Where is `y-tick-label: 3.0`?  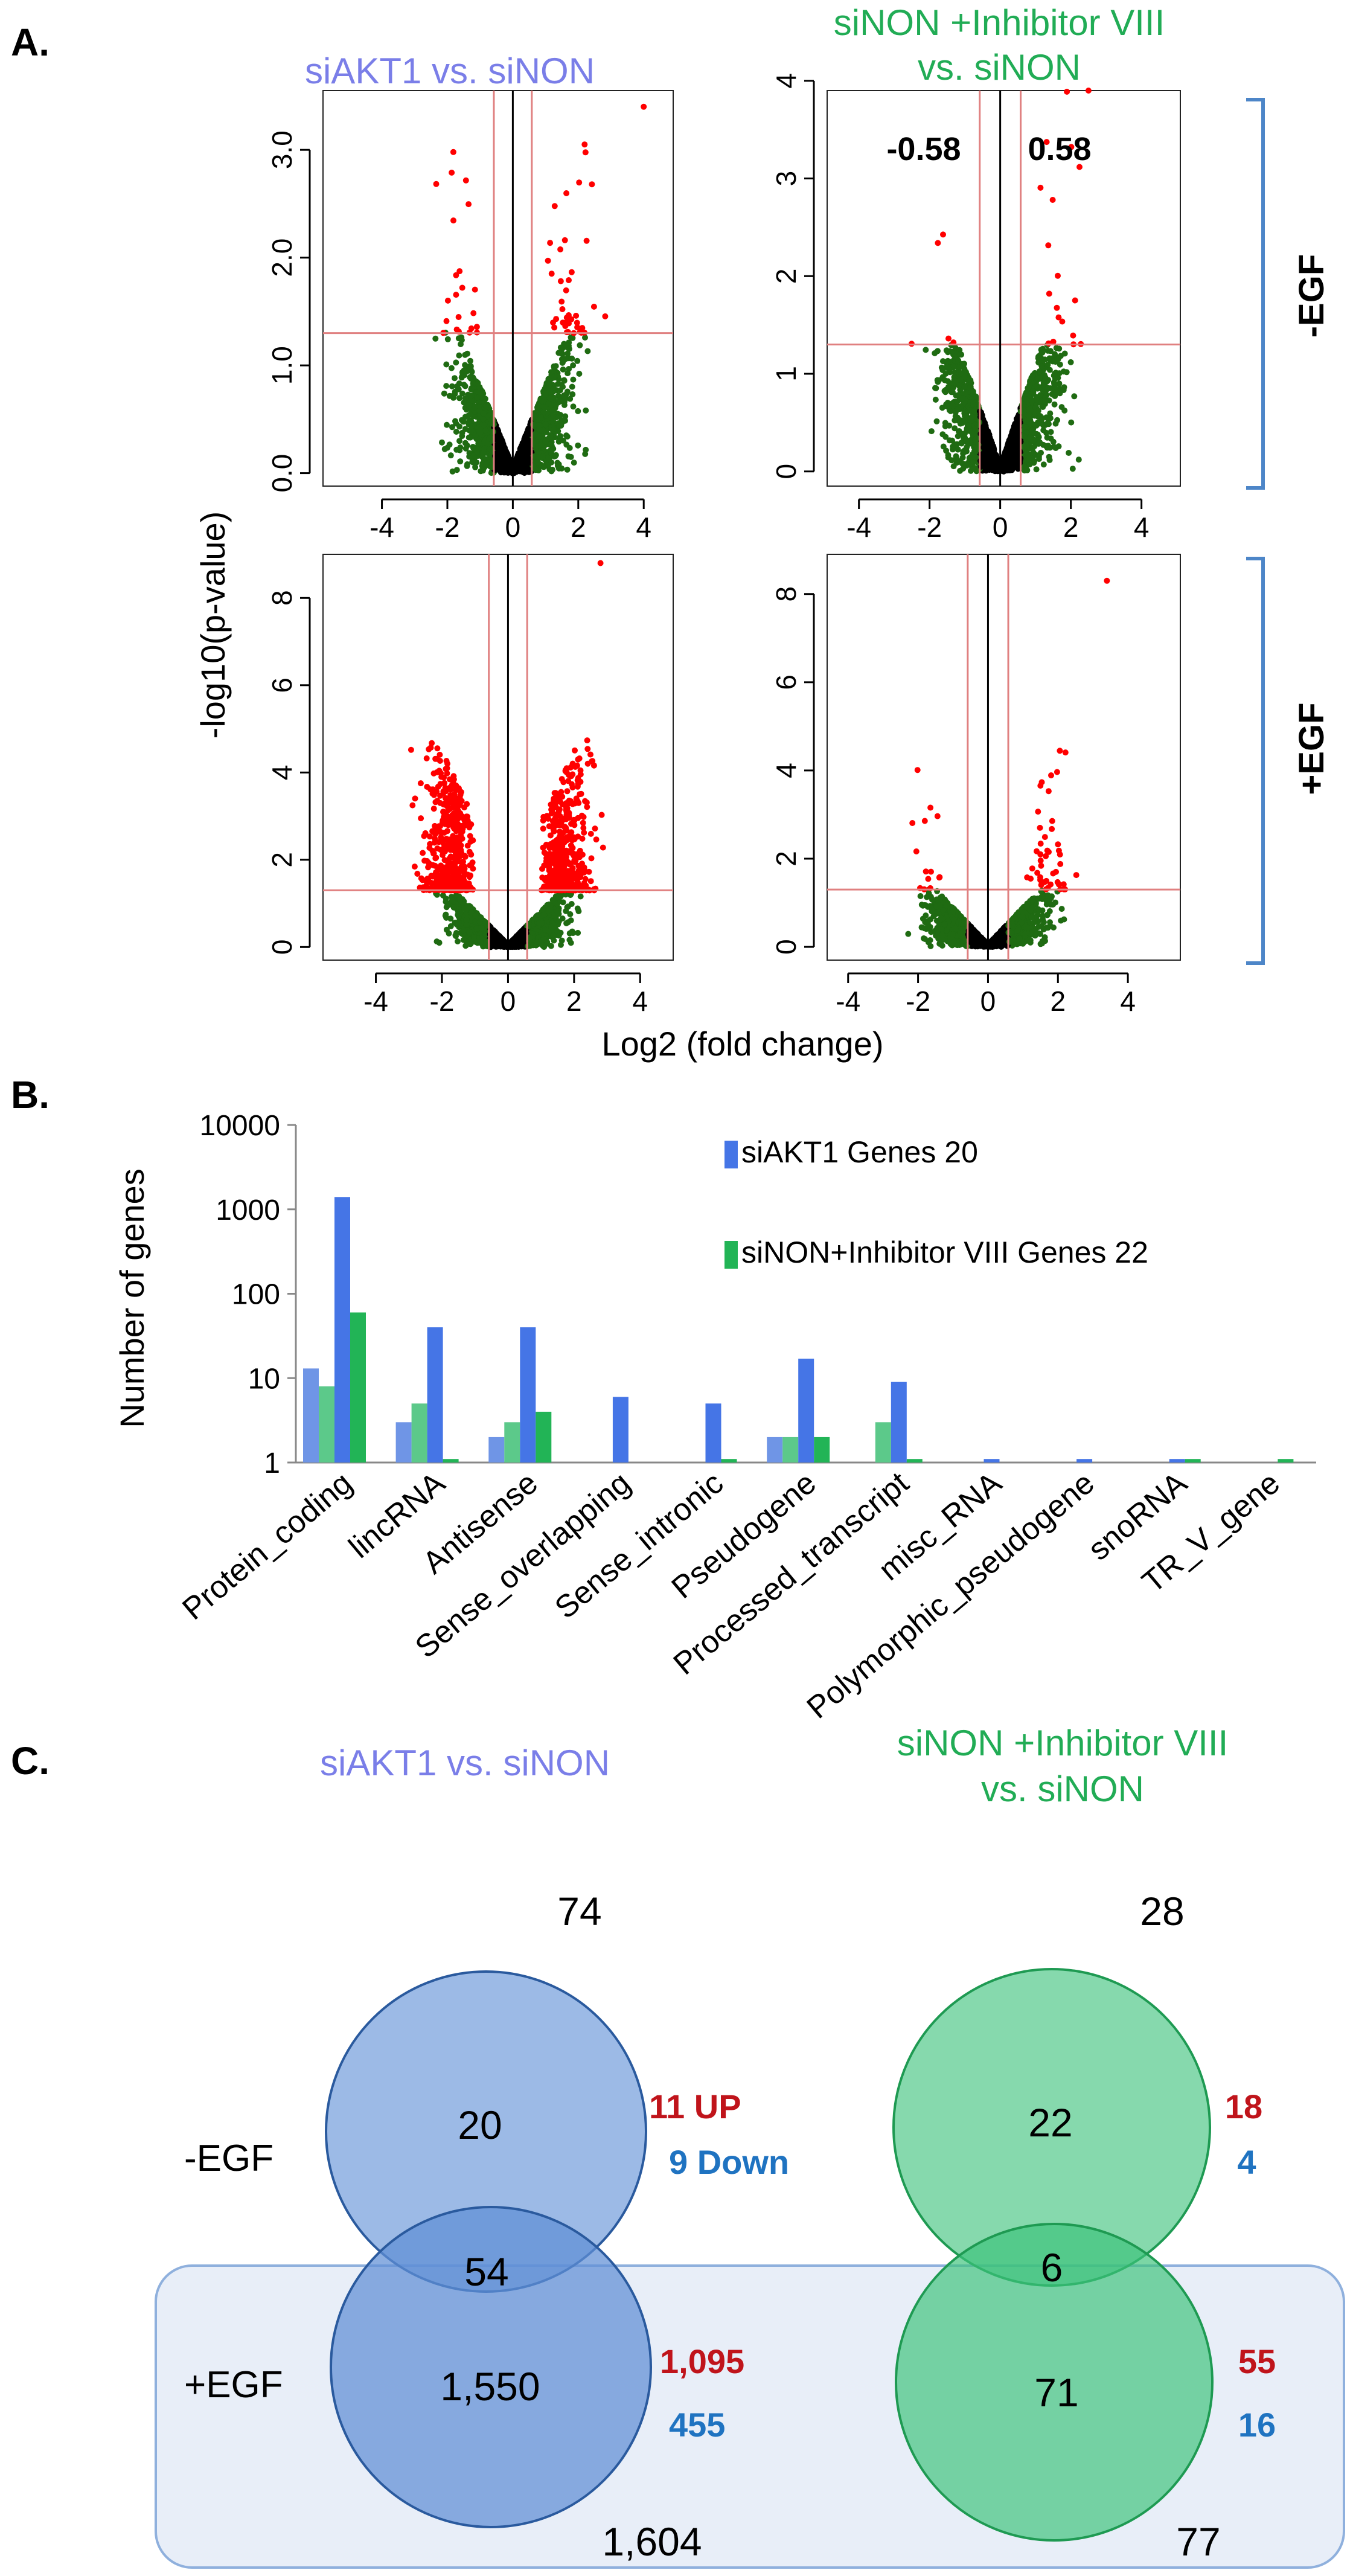
y-tick-label: 3.0 is located at coordinates (282, 149).